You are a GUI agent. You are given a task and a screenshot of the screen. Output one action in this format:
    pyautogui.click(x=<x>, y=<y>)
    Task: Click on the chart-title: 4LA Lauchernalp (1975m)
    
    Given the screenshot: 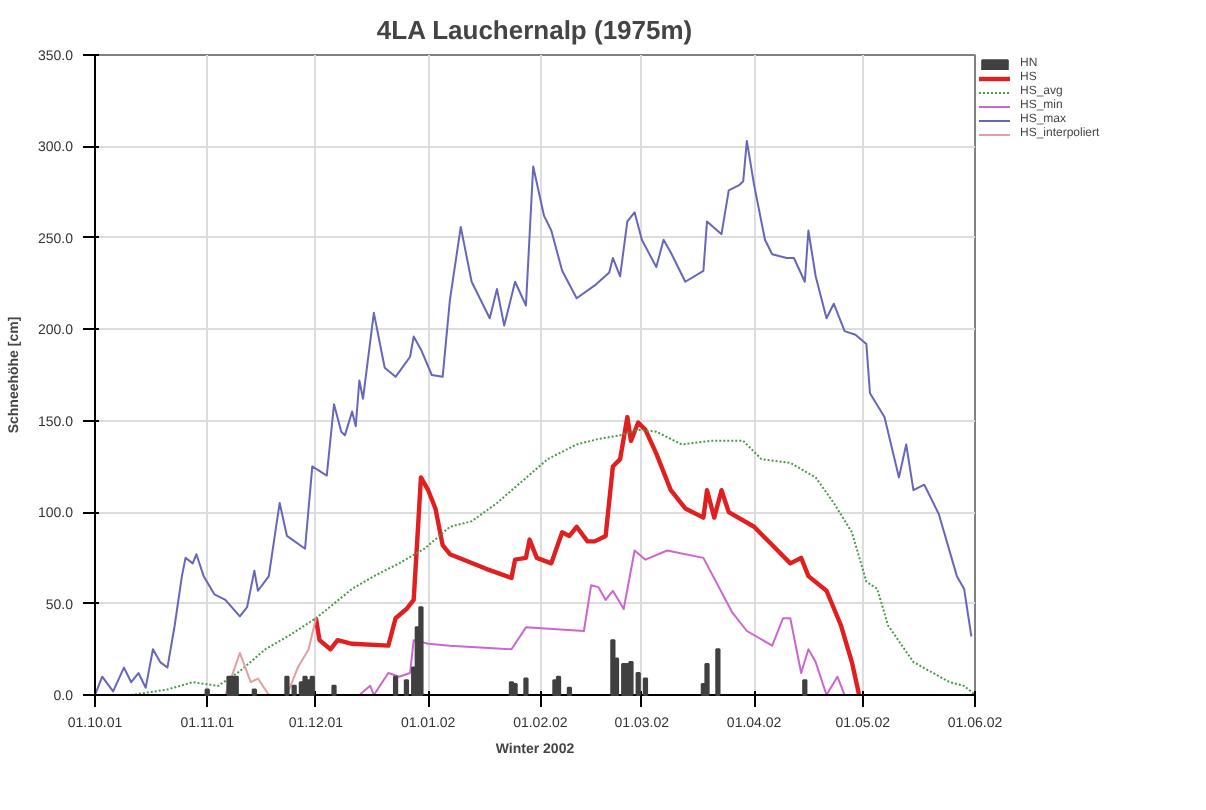 What is the action you would take?
    pyautogui.click(x=534, y=30)
    